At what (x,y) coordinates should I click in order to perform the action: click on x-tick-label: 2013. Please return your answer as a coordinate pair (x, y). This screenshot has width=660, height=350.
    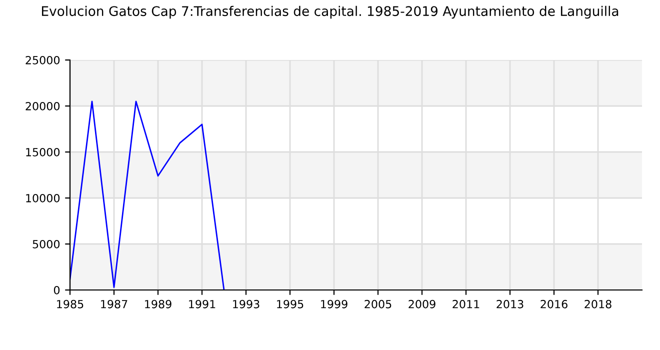
    Looking at the image, I should click on (510, 304).